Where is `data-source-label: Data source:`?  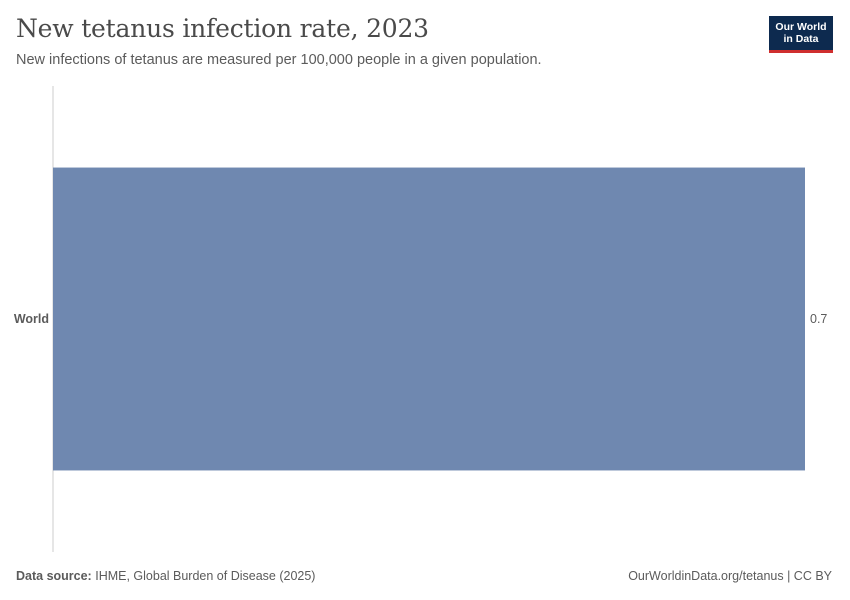
data-source-label: Data source: is located at coordinates (54, 576).